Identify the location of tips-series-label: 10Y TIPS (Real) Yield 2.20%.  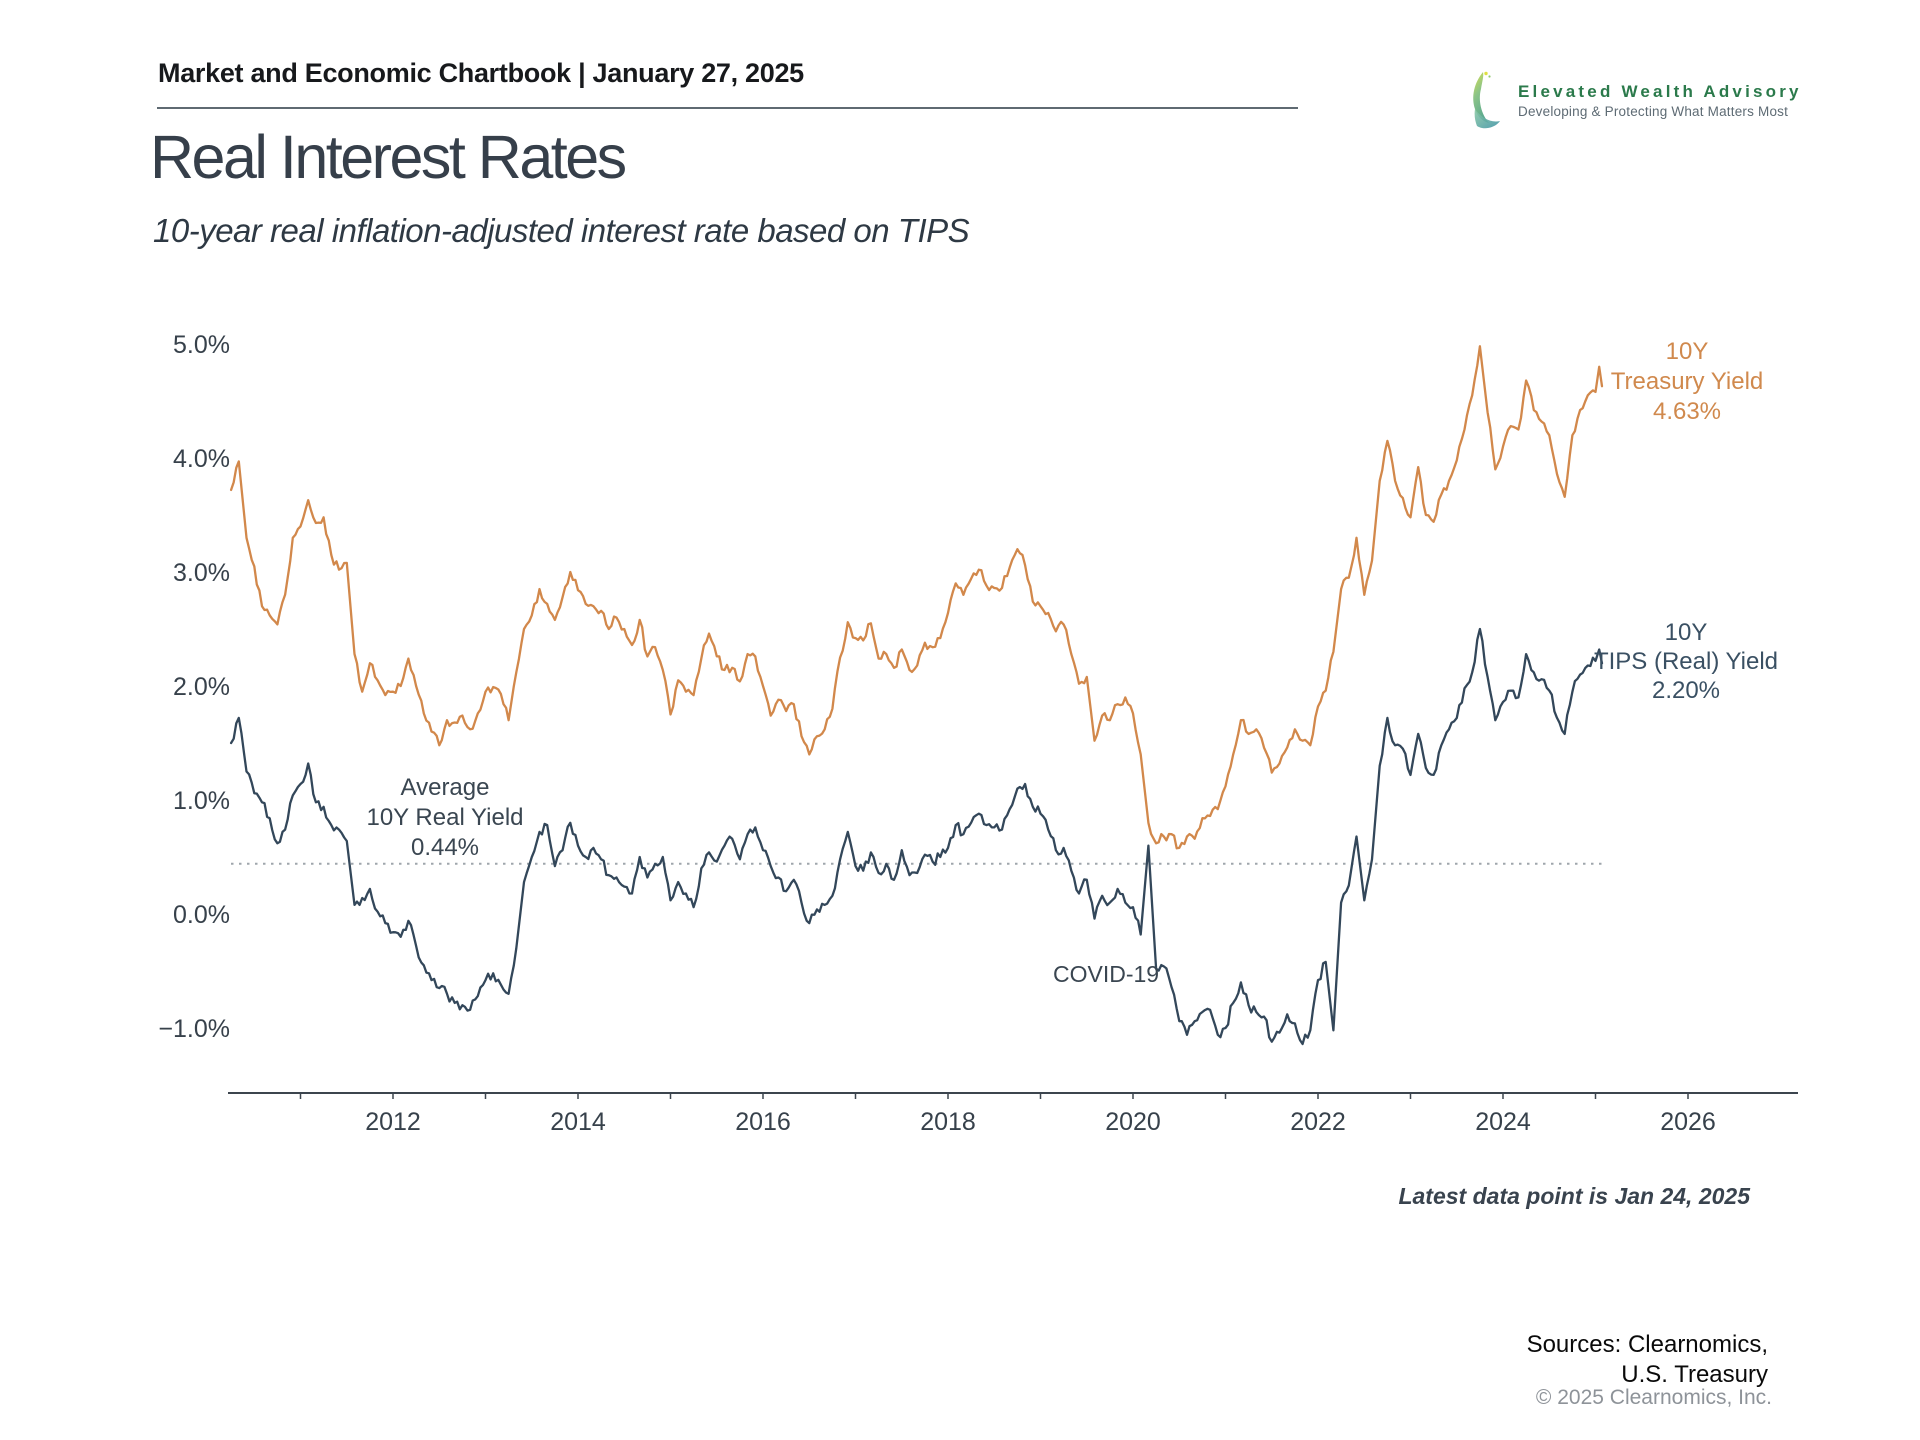
(1686, 661).